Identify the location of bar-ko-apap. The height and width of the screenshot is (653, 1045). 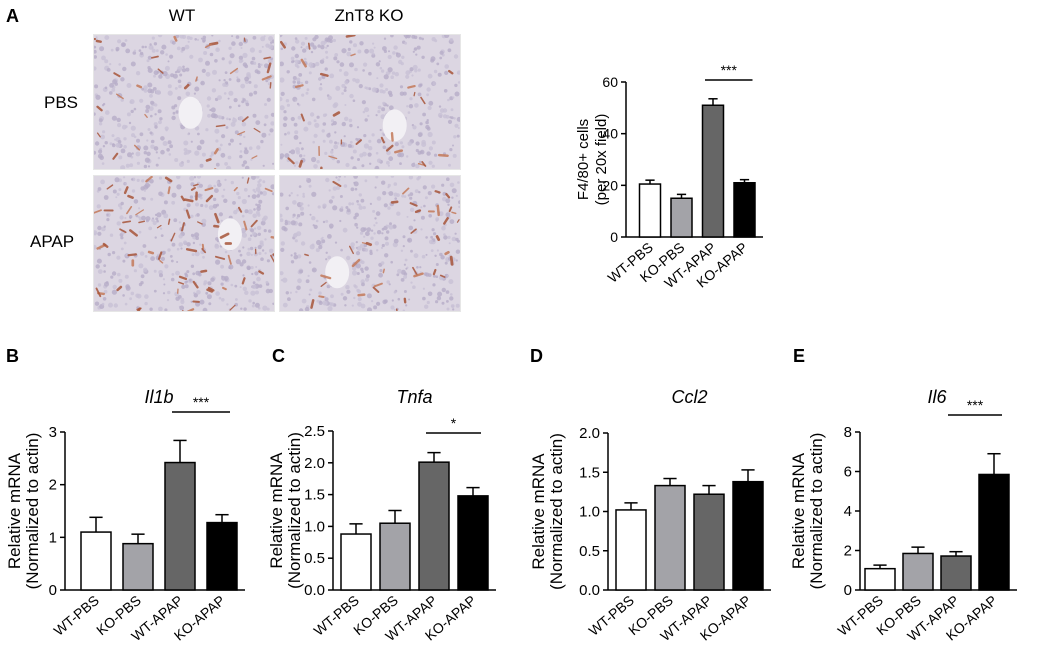
(222, 556).